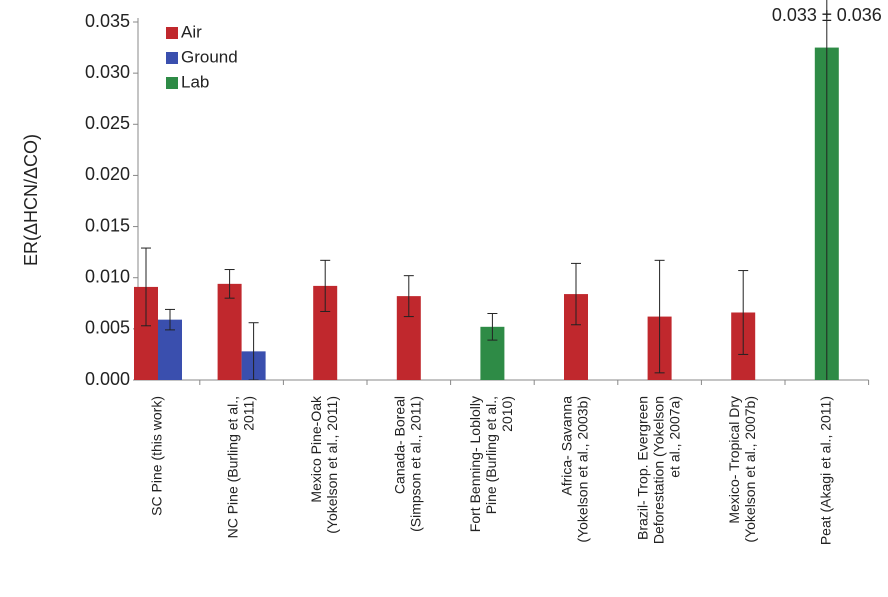 This screenshot has height=597, width=888. Describe the element at coordinates (332, 465) in the screenshot. I see `x-tick-label: (Yokelson et al., 2011)` at that location.